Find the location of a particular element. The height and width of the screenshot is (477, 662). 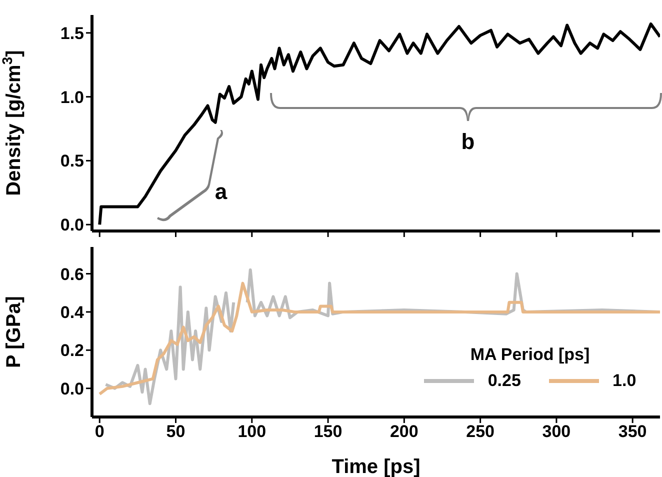

x-axis-title: Time [ps] is located at coordinates (376, 466).